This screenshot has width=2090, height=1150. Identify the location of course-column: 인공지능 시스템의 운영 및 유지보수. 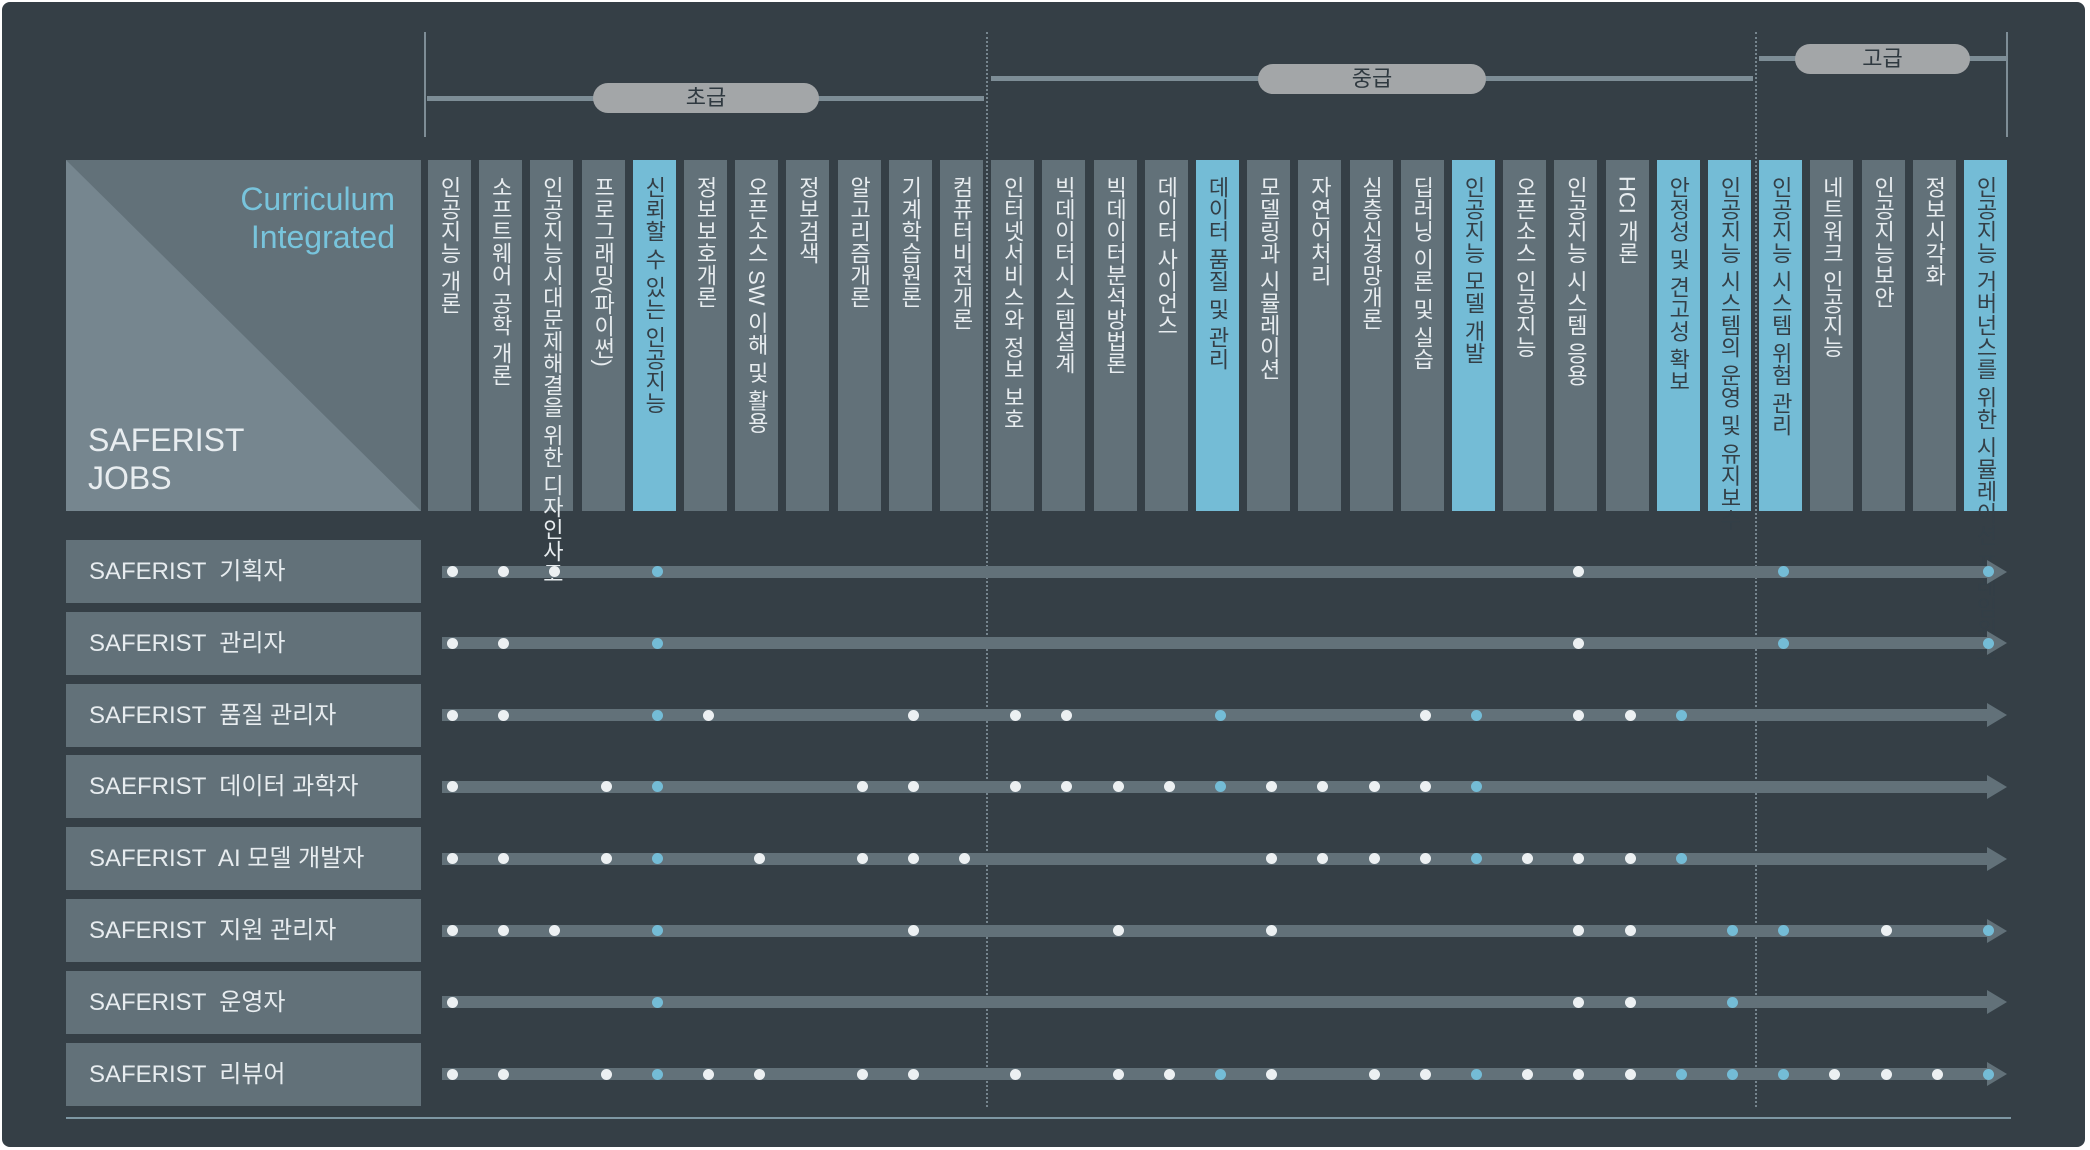
(1729, 345).